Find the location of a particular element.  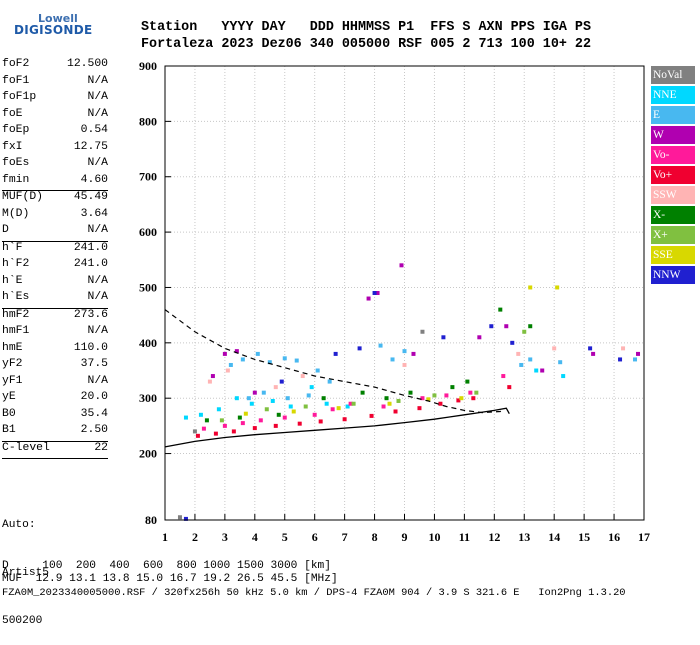

param-value: 2.50 is located at coordinates (94, 430).